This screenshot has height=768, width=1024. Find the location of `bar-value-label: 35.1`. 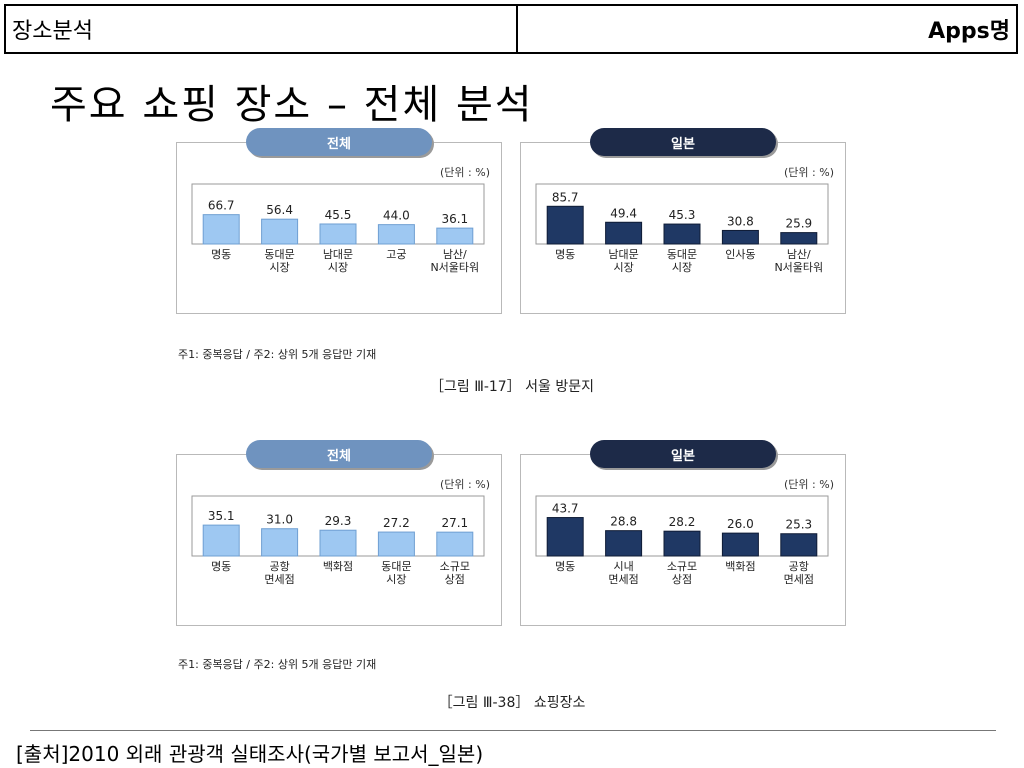

bar-value-label: 35.1 is located at coordinates (221, 516).